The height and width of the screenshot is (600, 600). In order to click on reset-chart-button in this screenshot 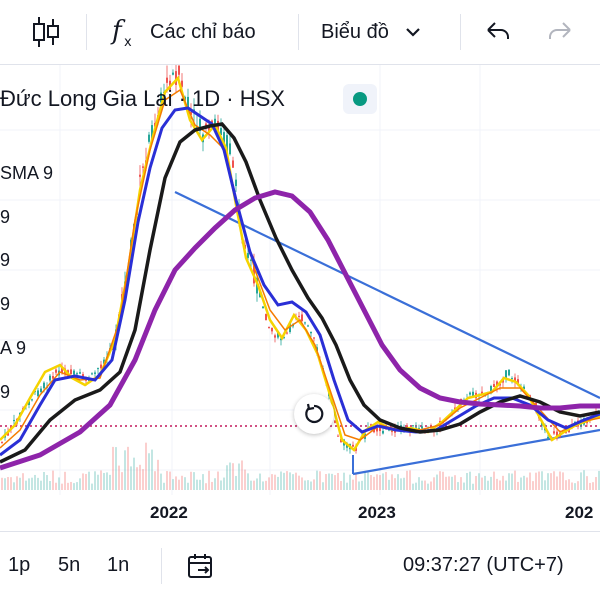, I will do `click(314, 414)`.